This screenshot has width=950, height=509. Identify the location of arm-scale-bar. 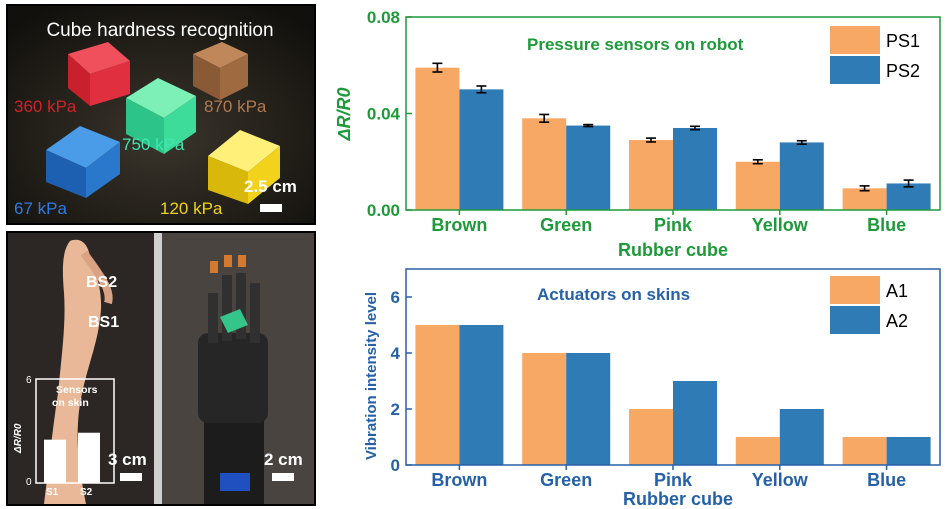
(131, 477).